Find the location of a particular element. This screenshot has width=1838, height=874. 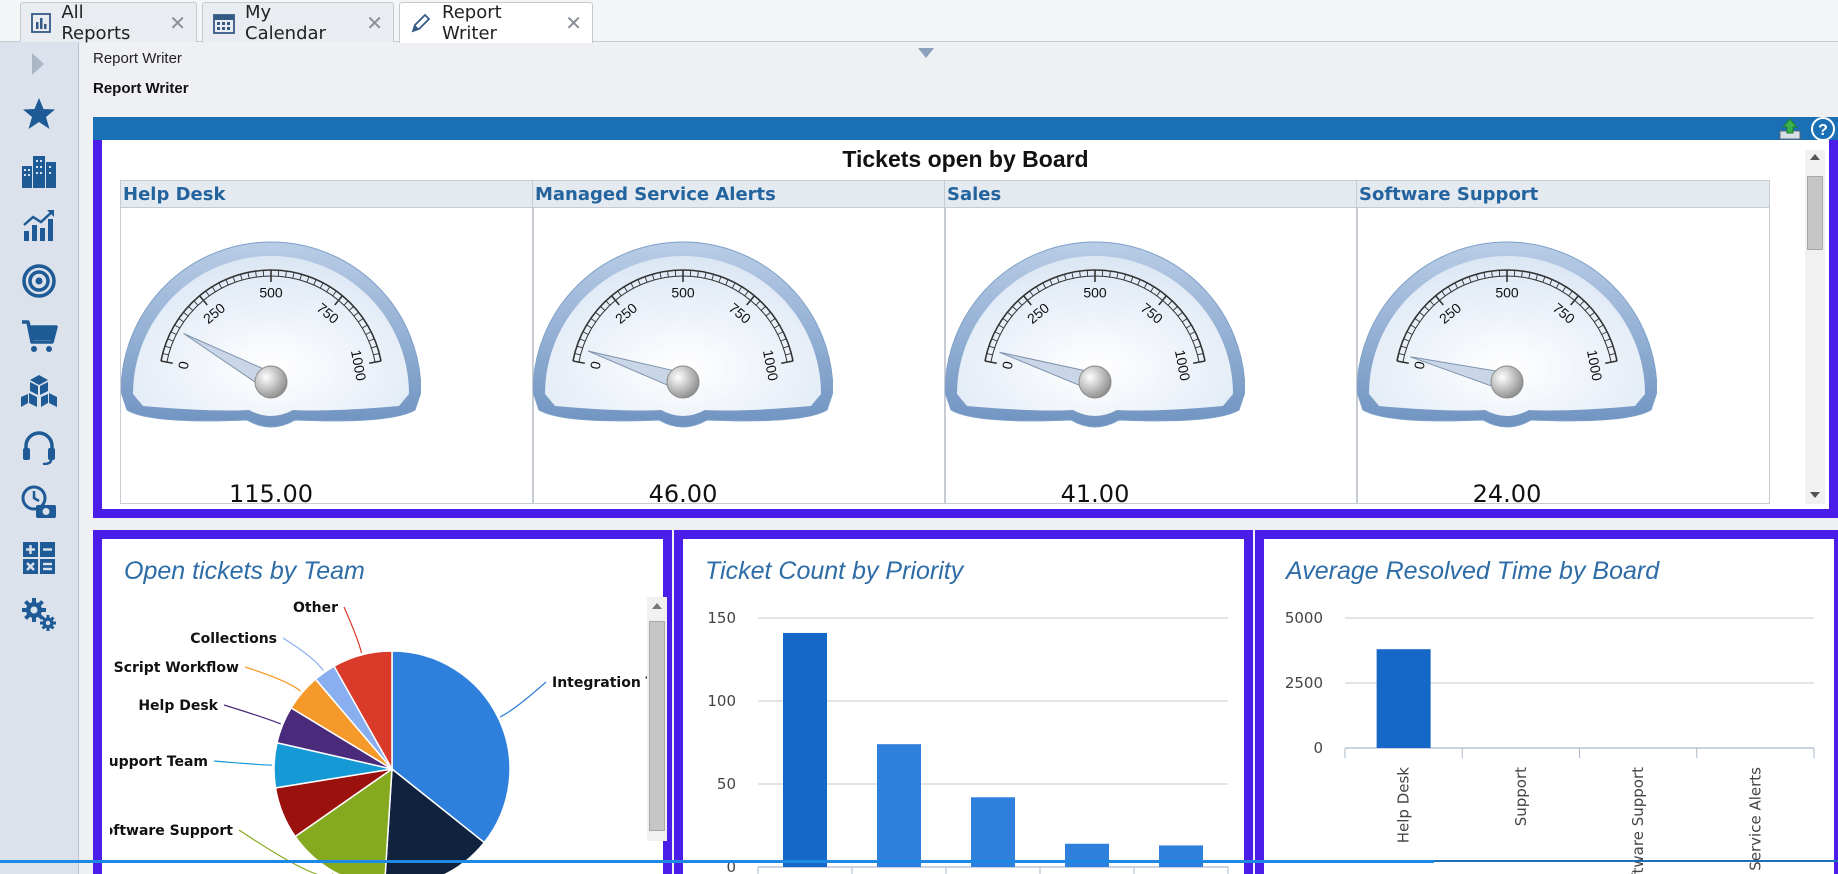

pie-scrollbar is located at coordinates (657, 719).